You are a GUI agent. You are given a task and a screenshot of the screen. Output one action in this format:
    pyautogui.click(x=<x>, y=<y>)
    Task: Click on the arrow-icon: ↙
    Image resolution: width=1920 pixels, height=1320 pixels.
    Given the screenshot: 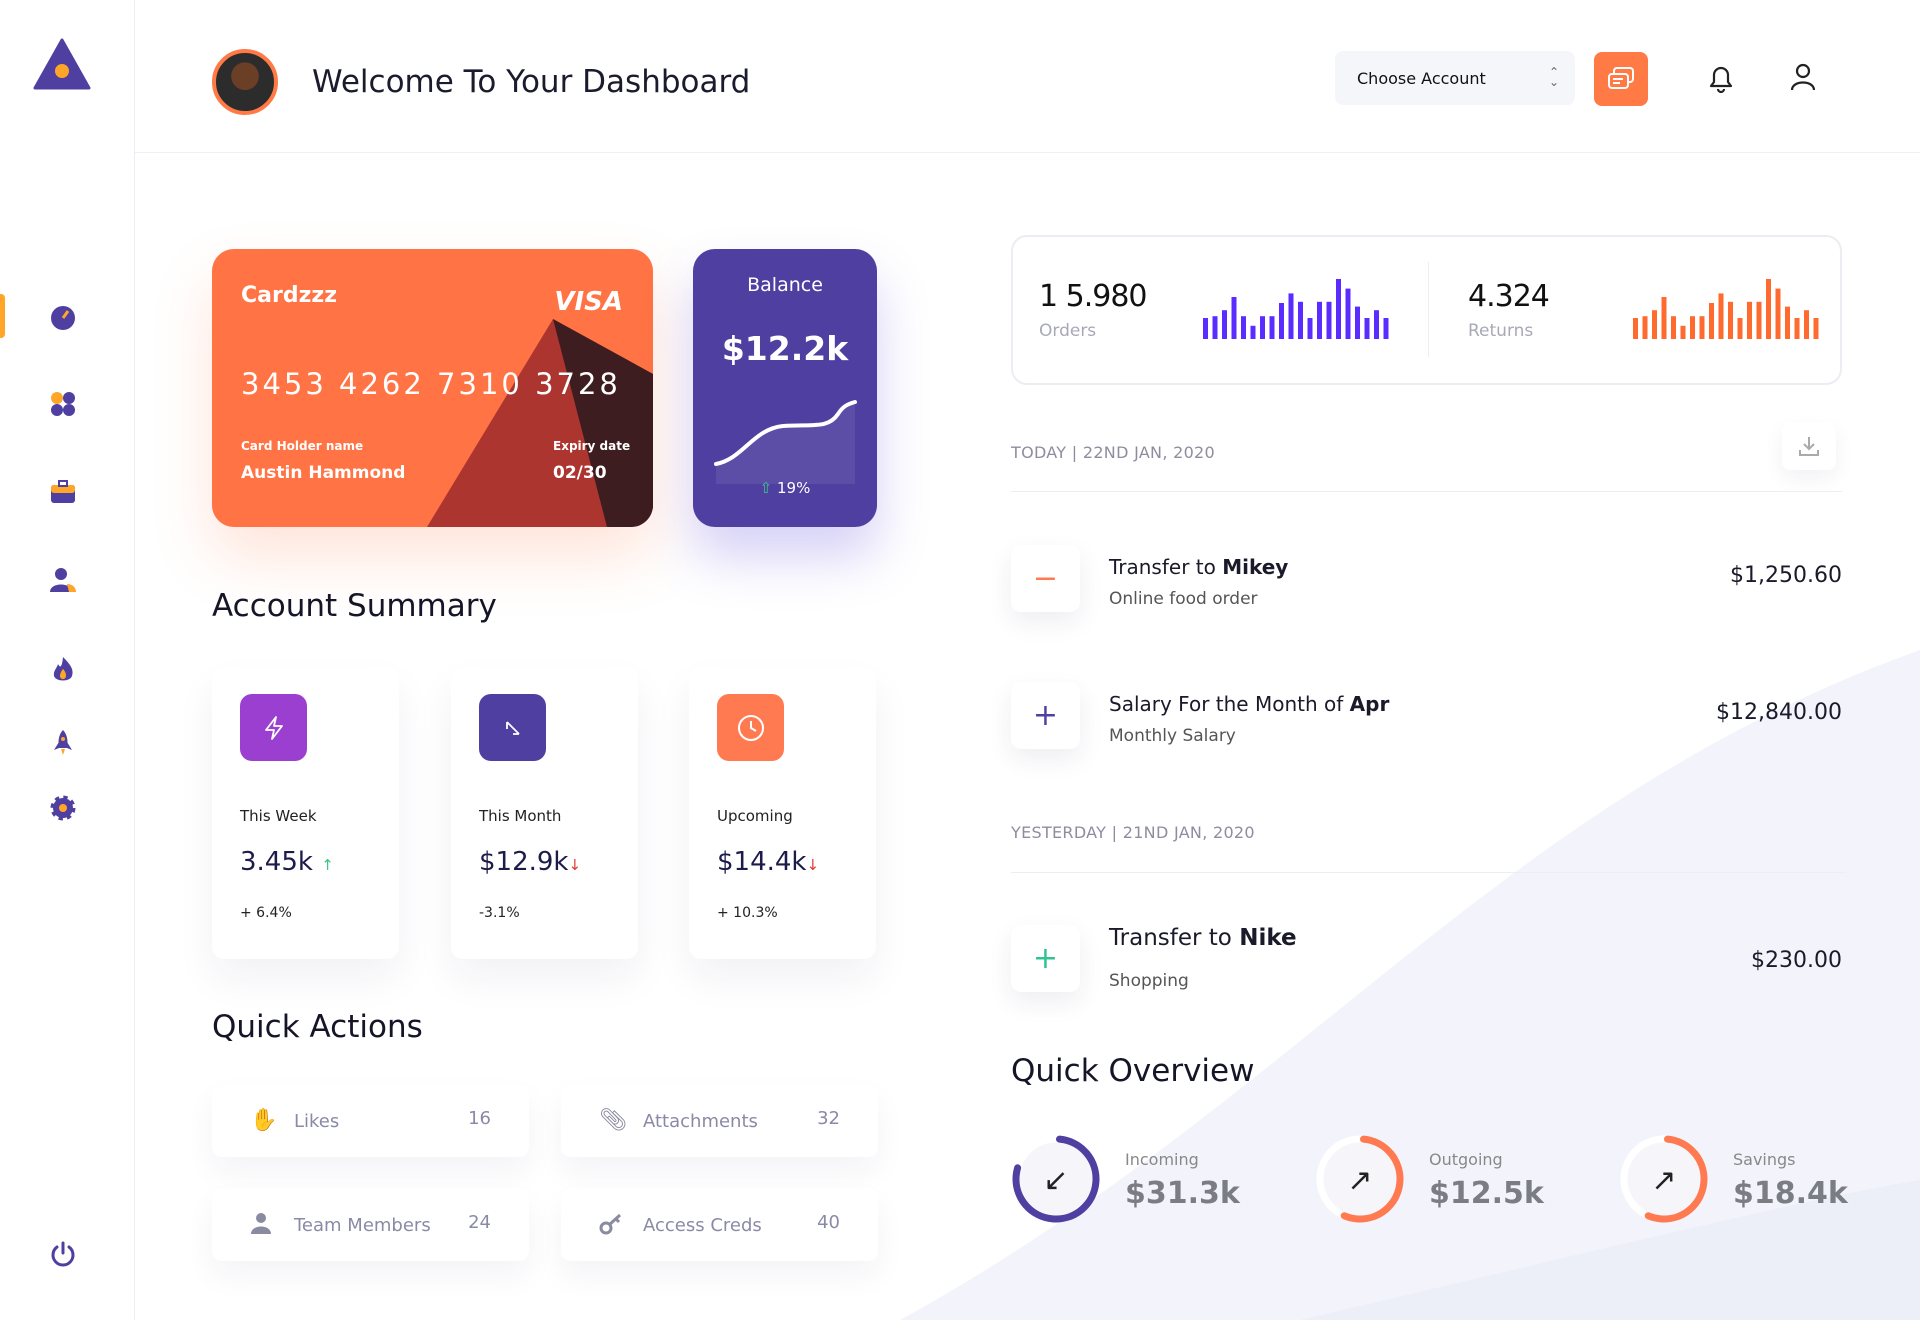 What is the action you would take?
    pyautogui.click(x=1055, y=1180)
    